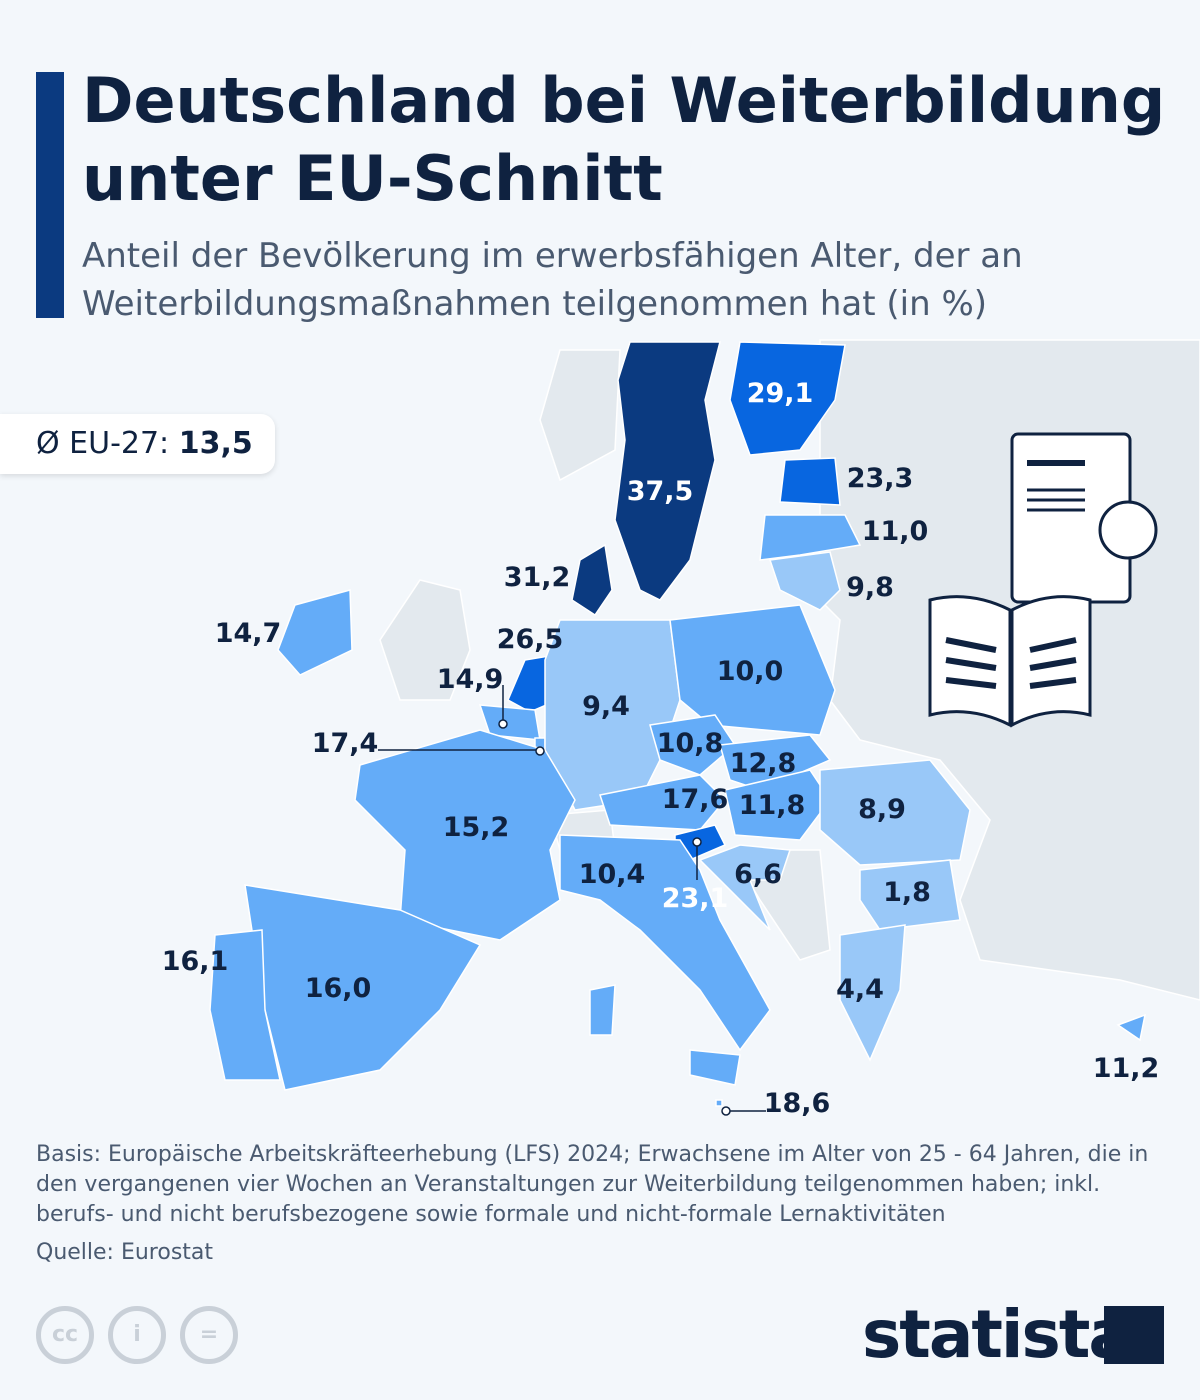  What do you see at coordinates (1134, 1335) in the screenshot?
I see `statista-logo-mark` at bounding box center [1134, 1335].